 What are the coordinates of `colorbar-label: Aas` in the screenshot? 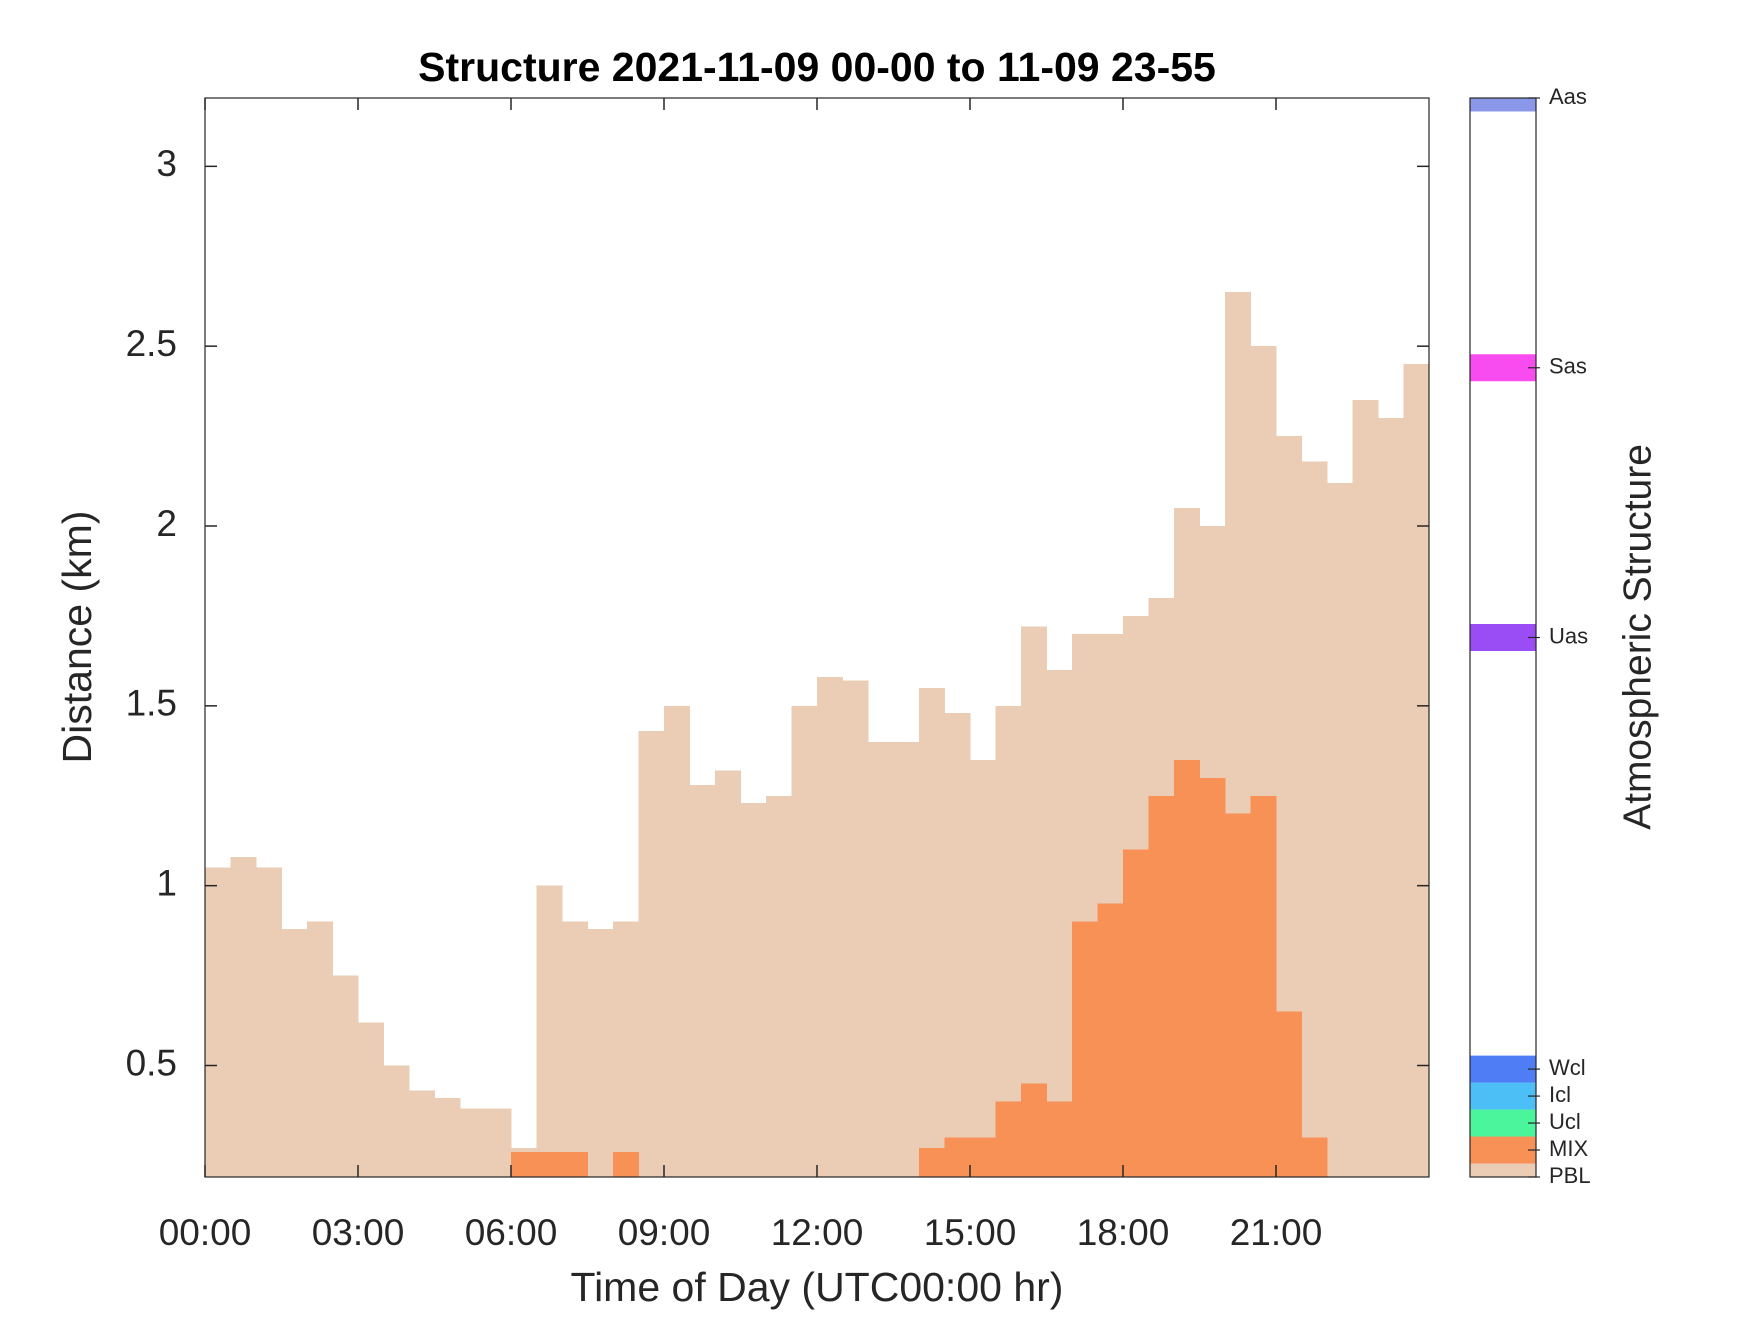 It's located at (1568, 96).